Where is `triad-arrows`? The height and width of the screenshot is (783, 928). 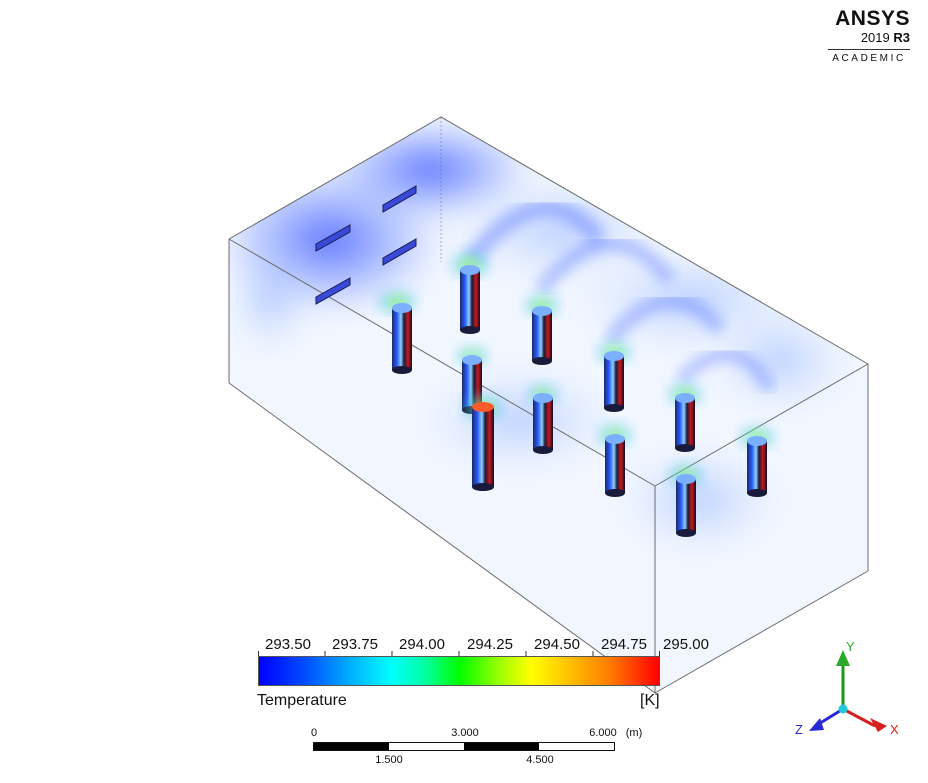
triad-arrows is located at coordinates (848, 691).